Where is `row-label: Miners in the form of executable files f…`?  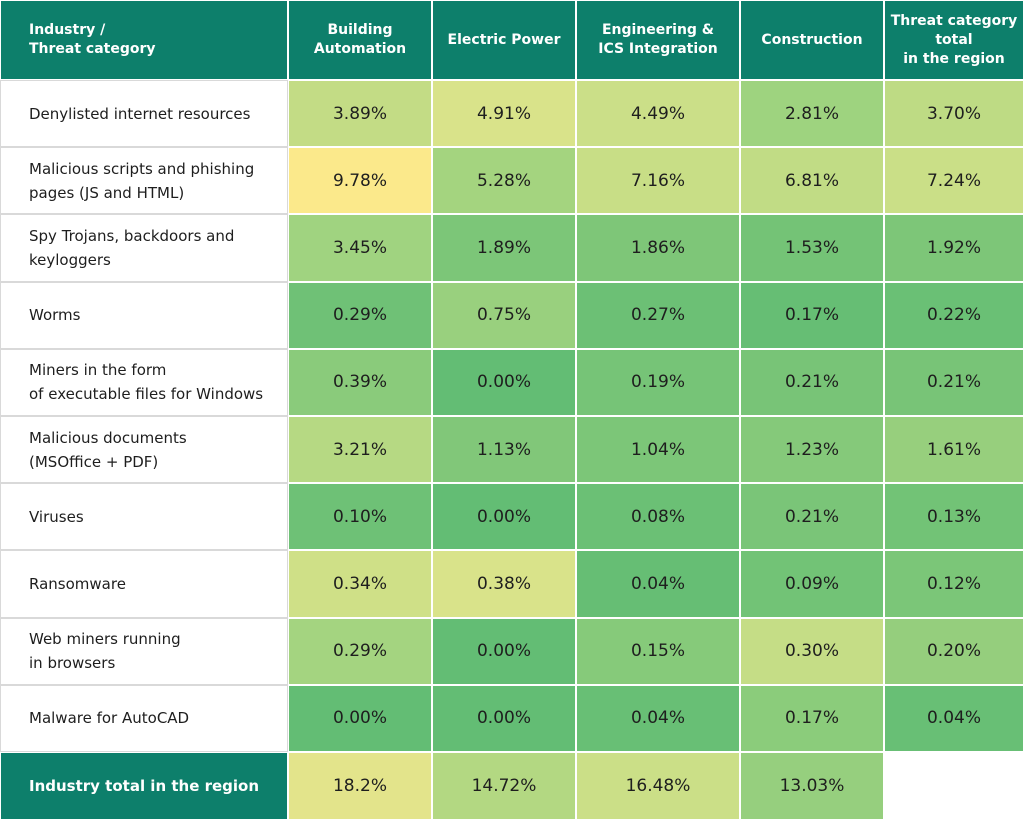 row-label: Miners in the form of executable files f… is located at coordinates (144, 382).